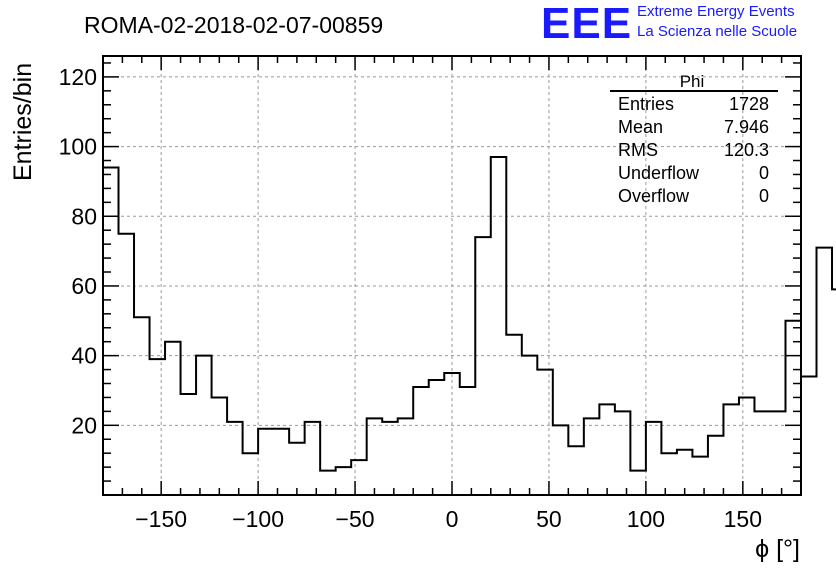 Image resolution: width=836 pixels, height=572 pixels. I want to click on logo-text-line-1: Extreme Energy Events, so click(716, 11).